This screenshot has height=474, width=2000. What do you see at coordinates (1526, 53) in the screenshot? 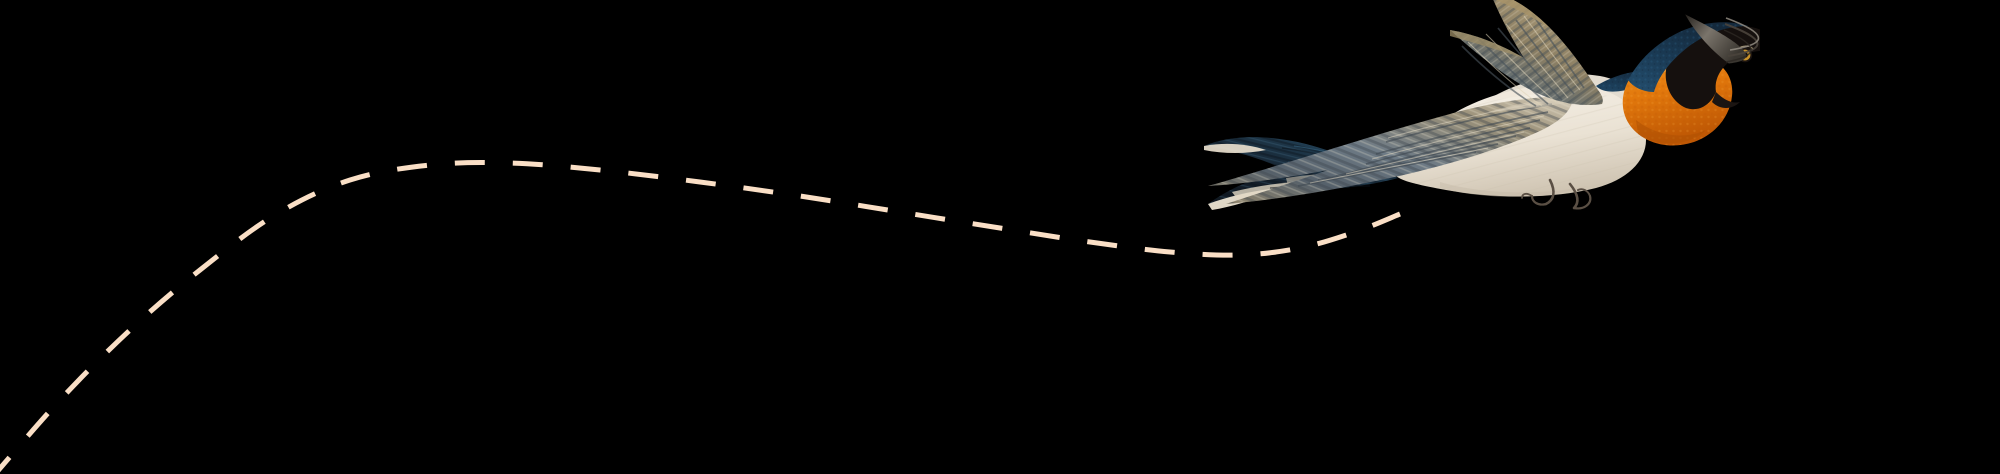
I see `upper-wing` at bounding box center [1526, 53].